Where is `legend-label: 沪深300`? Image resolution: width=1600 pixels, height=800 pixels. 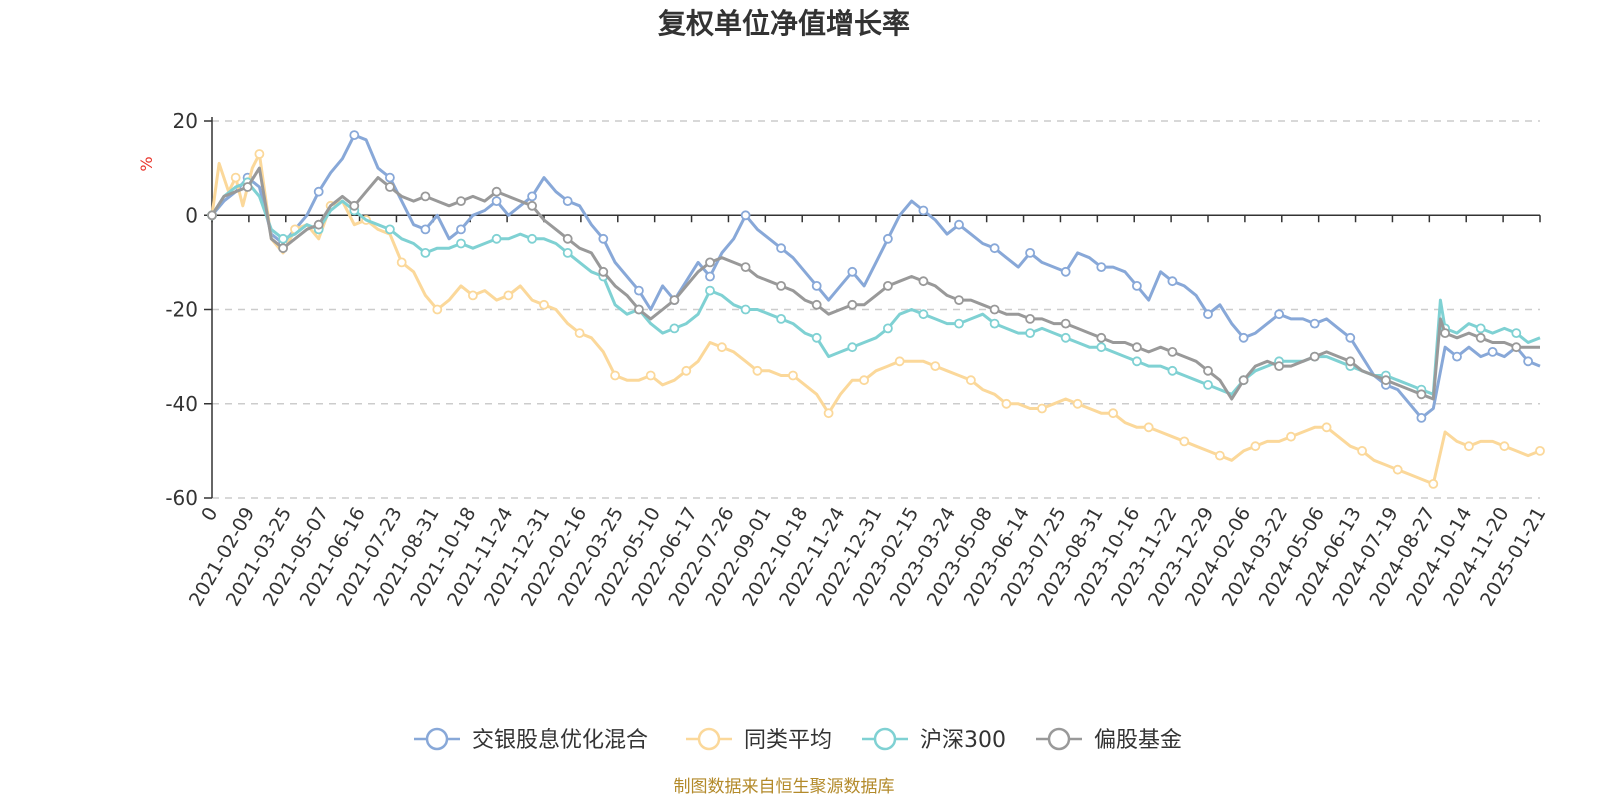
legend-label: 沪深300 is located at coordinates (963, 740).